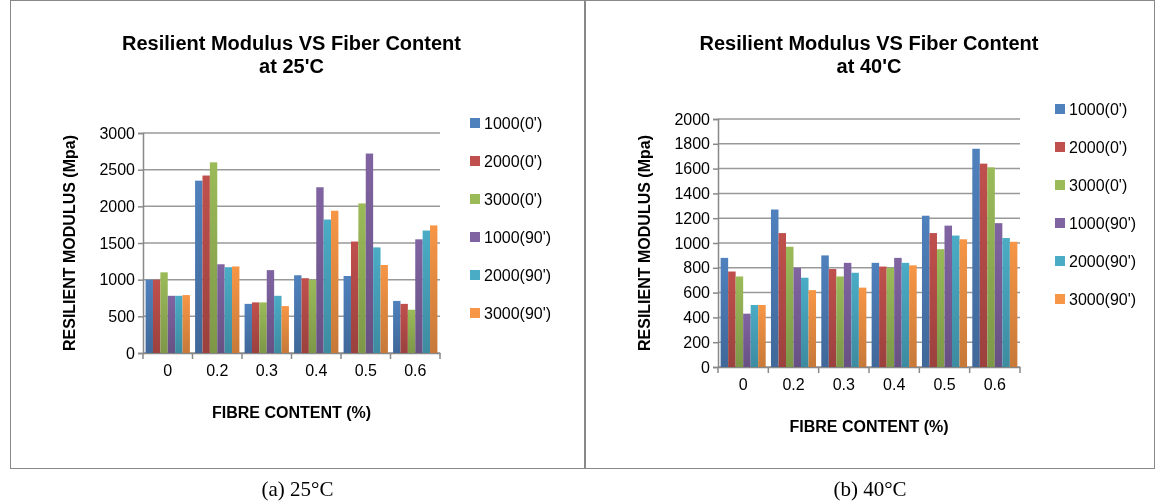 The image size is (1155, 504). I want to click on y-tick-label: 1500, so click(117, 243).